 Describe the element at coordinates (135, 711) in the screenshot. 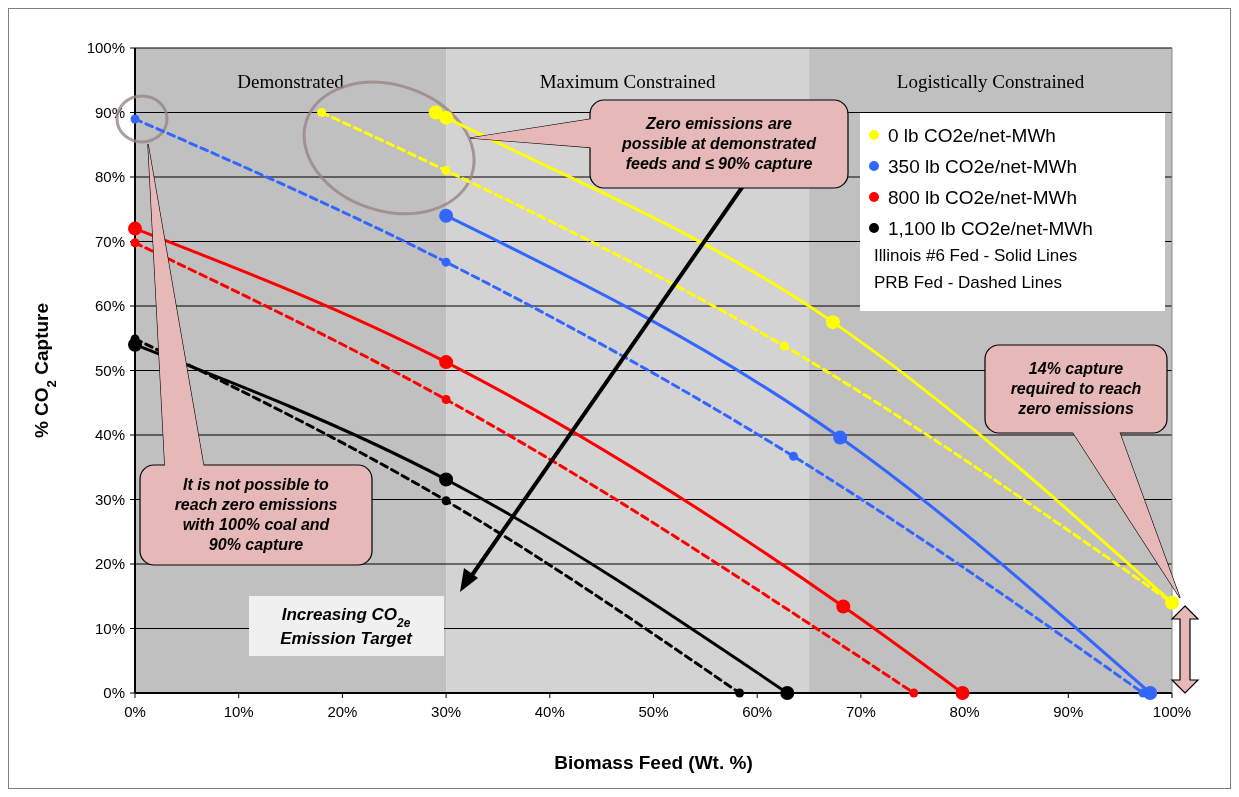

I see `x-tick-label: 0%` at that location.